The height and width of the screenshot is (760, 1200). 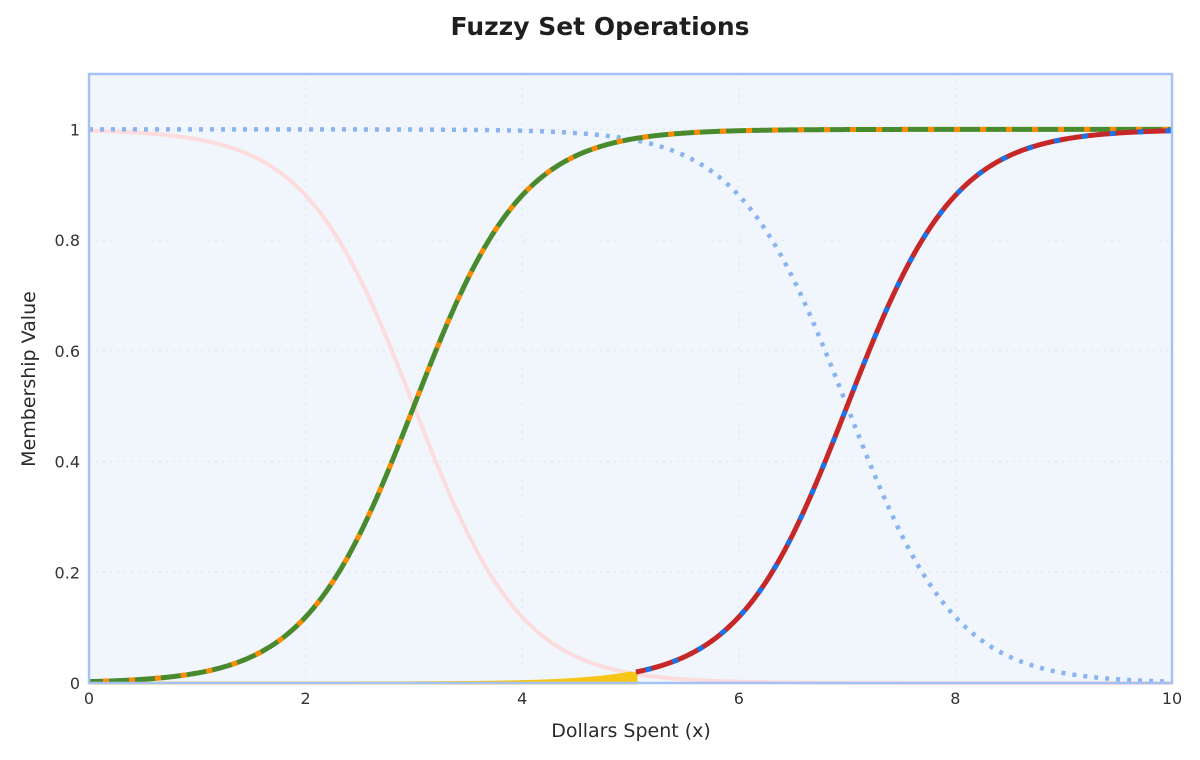 What do you see at coordinates (67, 406) in the screenshot?
I see `y-axis-ticks: 0 0.2 0.4 0.6 0.8 1` at bounding box center [67, 406].